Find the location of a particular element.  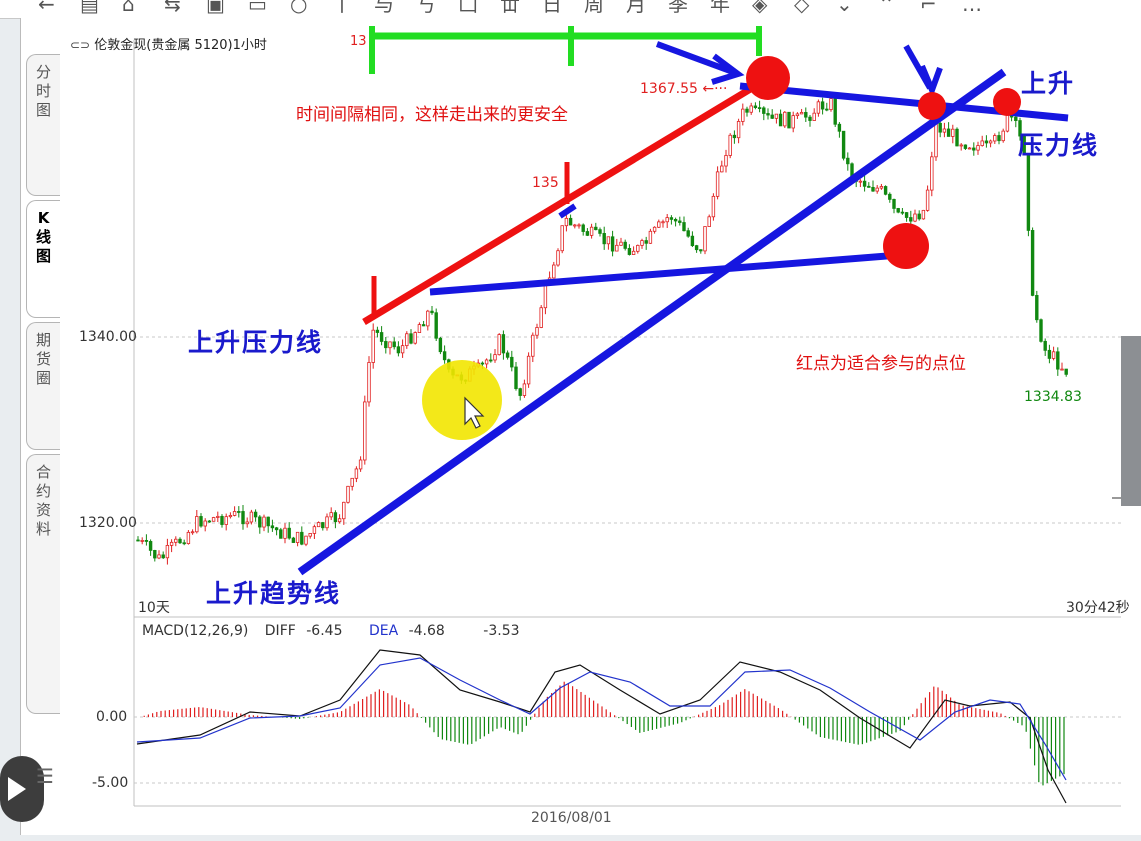

toolbar-button-2: ⌂ is located at coordinates (128, 8).